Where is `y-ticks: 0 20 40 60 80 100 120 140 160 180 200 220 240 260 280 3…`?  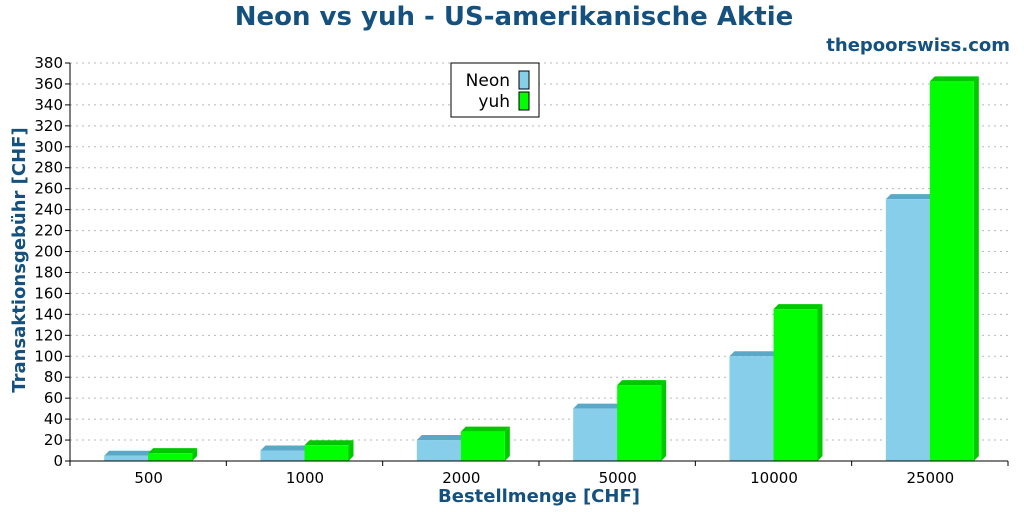
y-ticks: 0 20 40 60 80 100 120 140 160 180 200 220 240 260 280 3… is located at coordinates (52, 262).